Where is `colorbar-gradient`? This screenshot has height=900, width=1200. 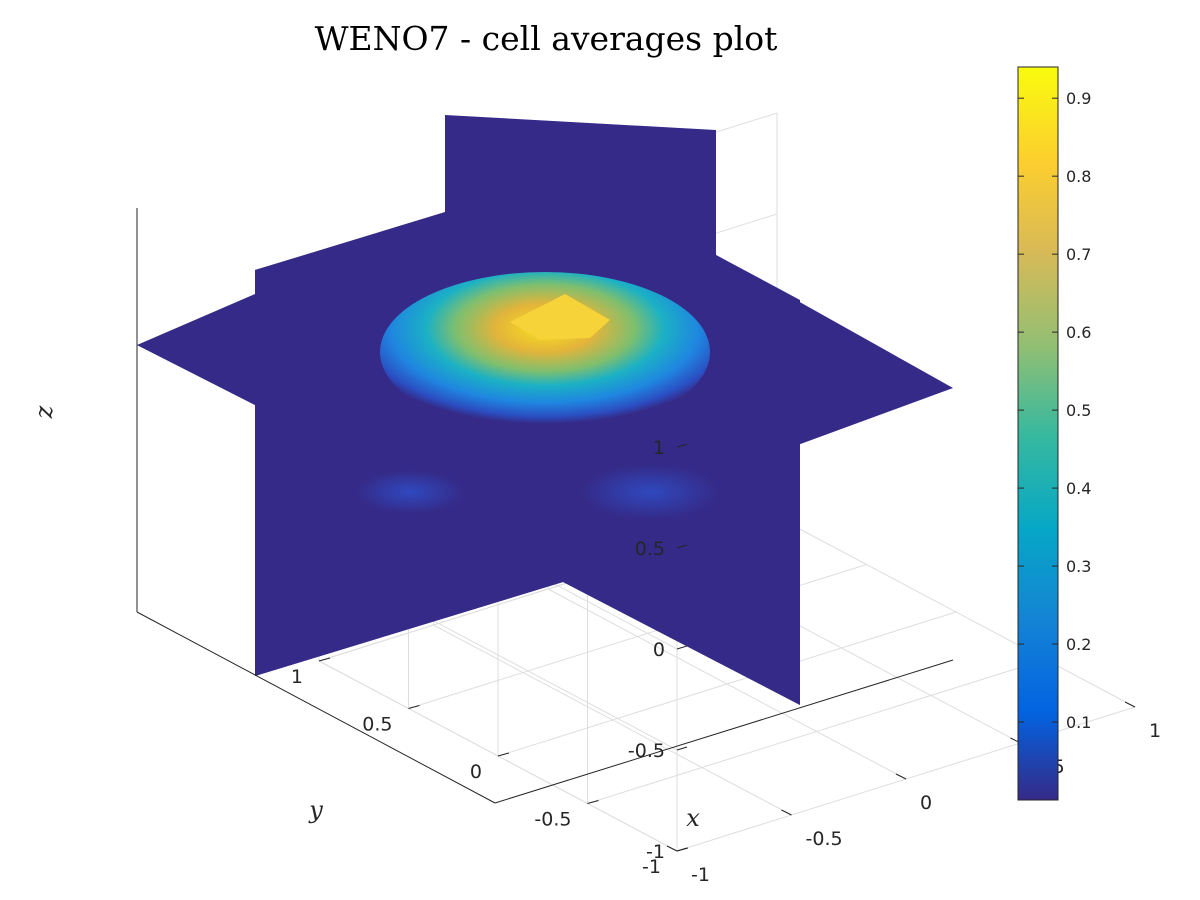
colorbar-gradient is located at coordinates (1038, 433).